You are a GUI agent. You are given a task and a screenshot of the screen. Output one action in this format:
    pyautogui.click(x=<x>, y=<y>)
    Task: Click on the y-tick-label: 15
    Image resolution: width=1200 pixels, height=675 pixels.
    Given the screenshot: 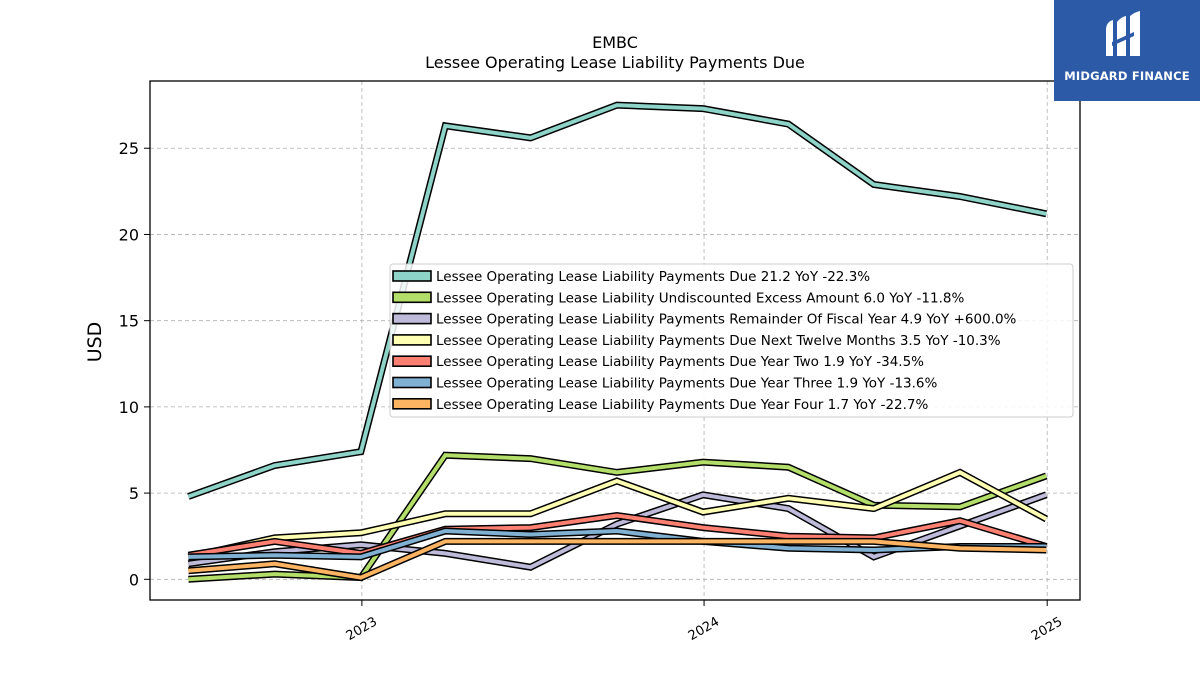 What is the action you would take?
    pyautogui.click(x=129, y=321)
    